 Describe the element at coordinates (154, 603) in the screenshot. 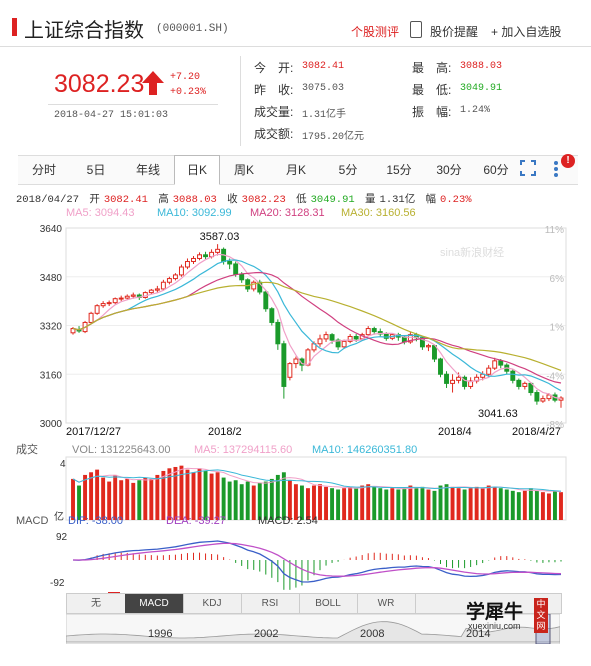

I see `indicator-tab-1: MACD` at that location.